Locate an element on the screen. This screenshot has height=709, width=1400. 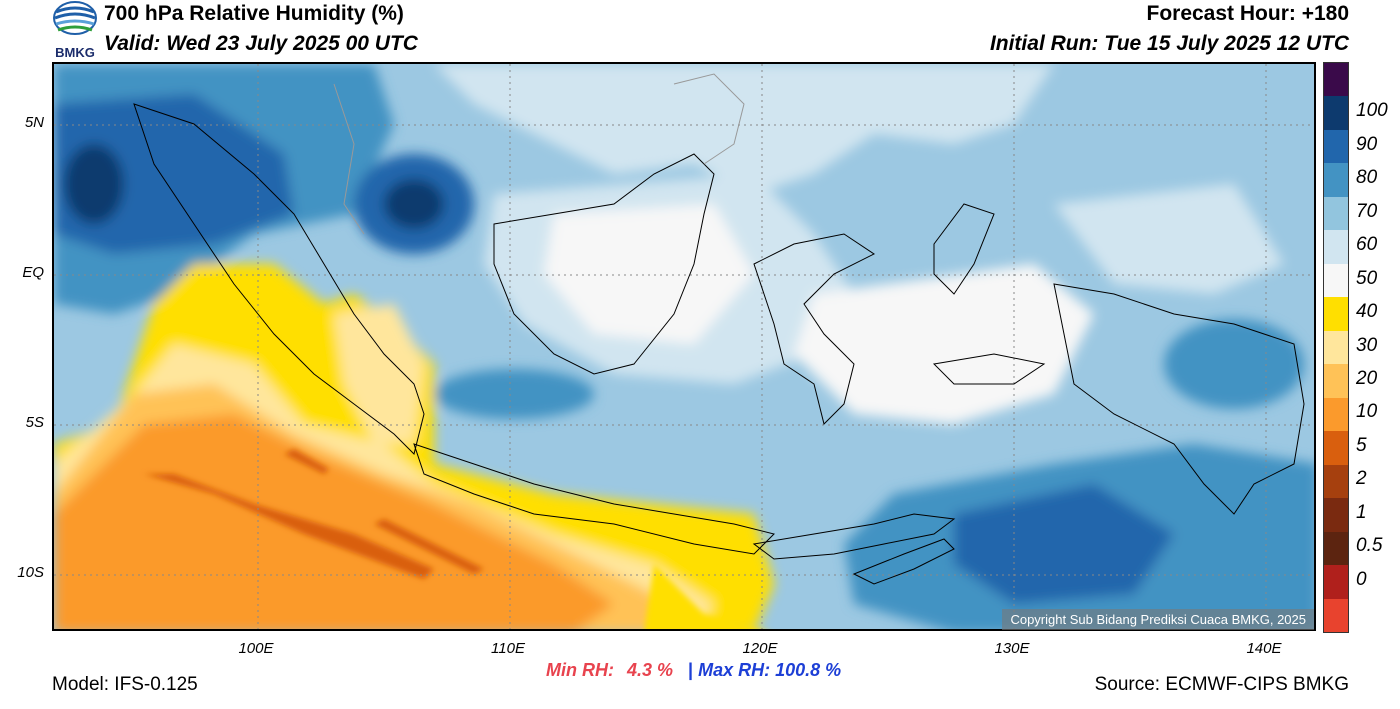
valid-time: Valid: Wed 23 July 2025 00 UTC is located at coordinates (261, 43).